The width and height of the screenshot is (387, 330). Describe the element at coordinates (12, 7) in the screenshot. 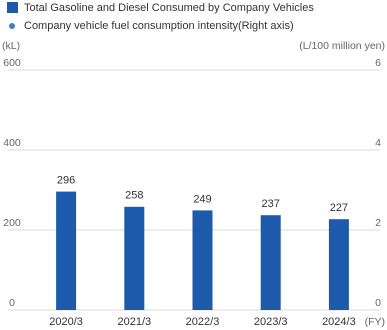

I see `legend-swatch-bar` at that location.